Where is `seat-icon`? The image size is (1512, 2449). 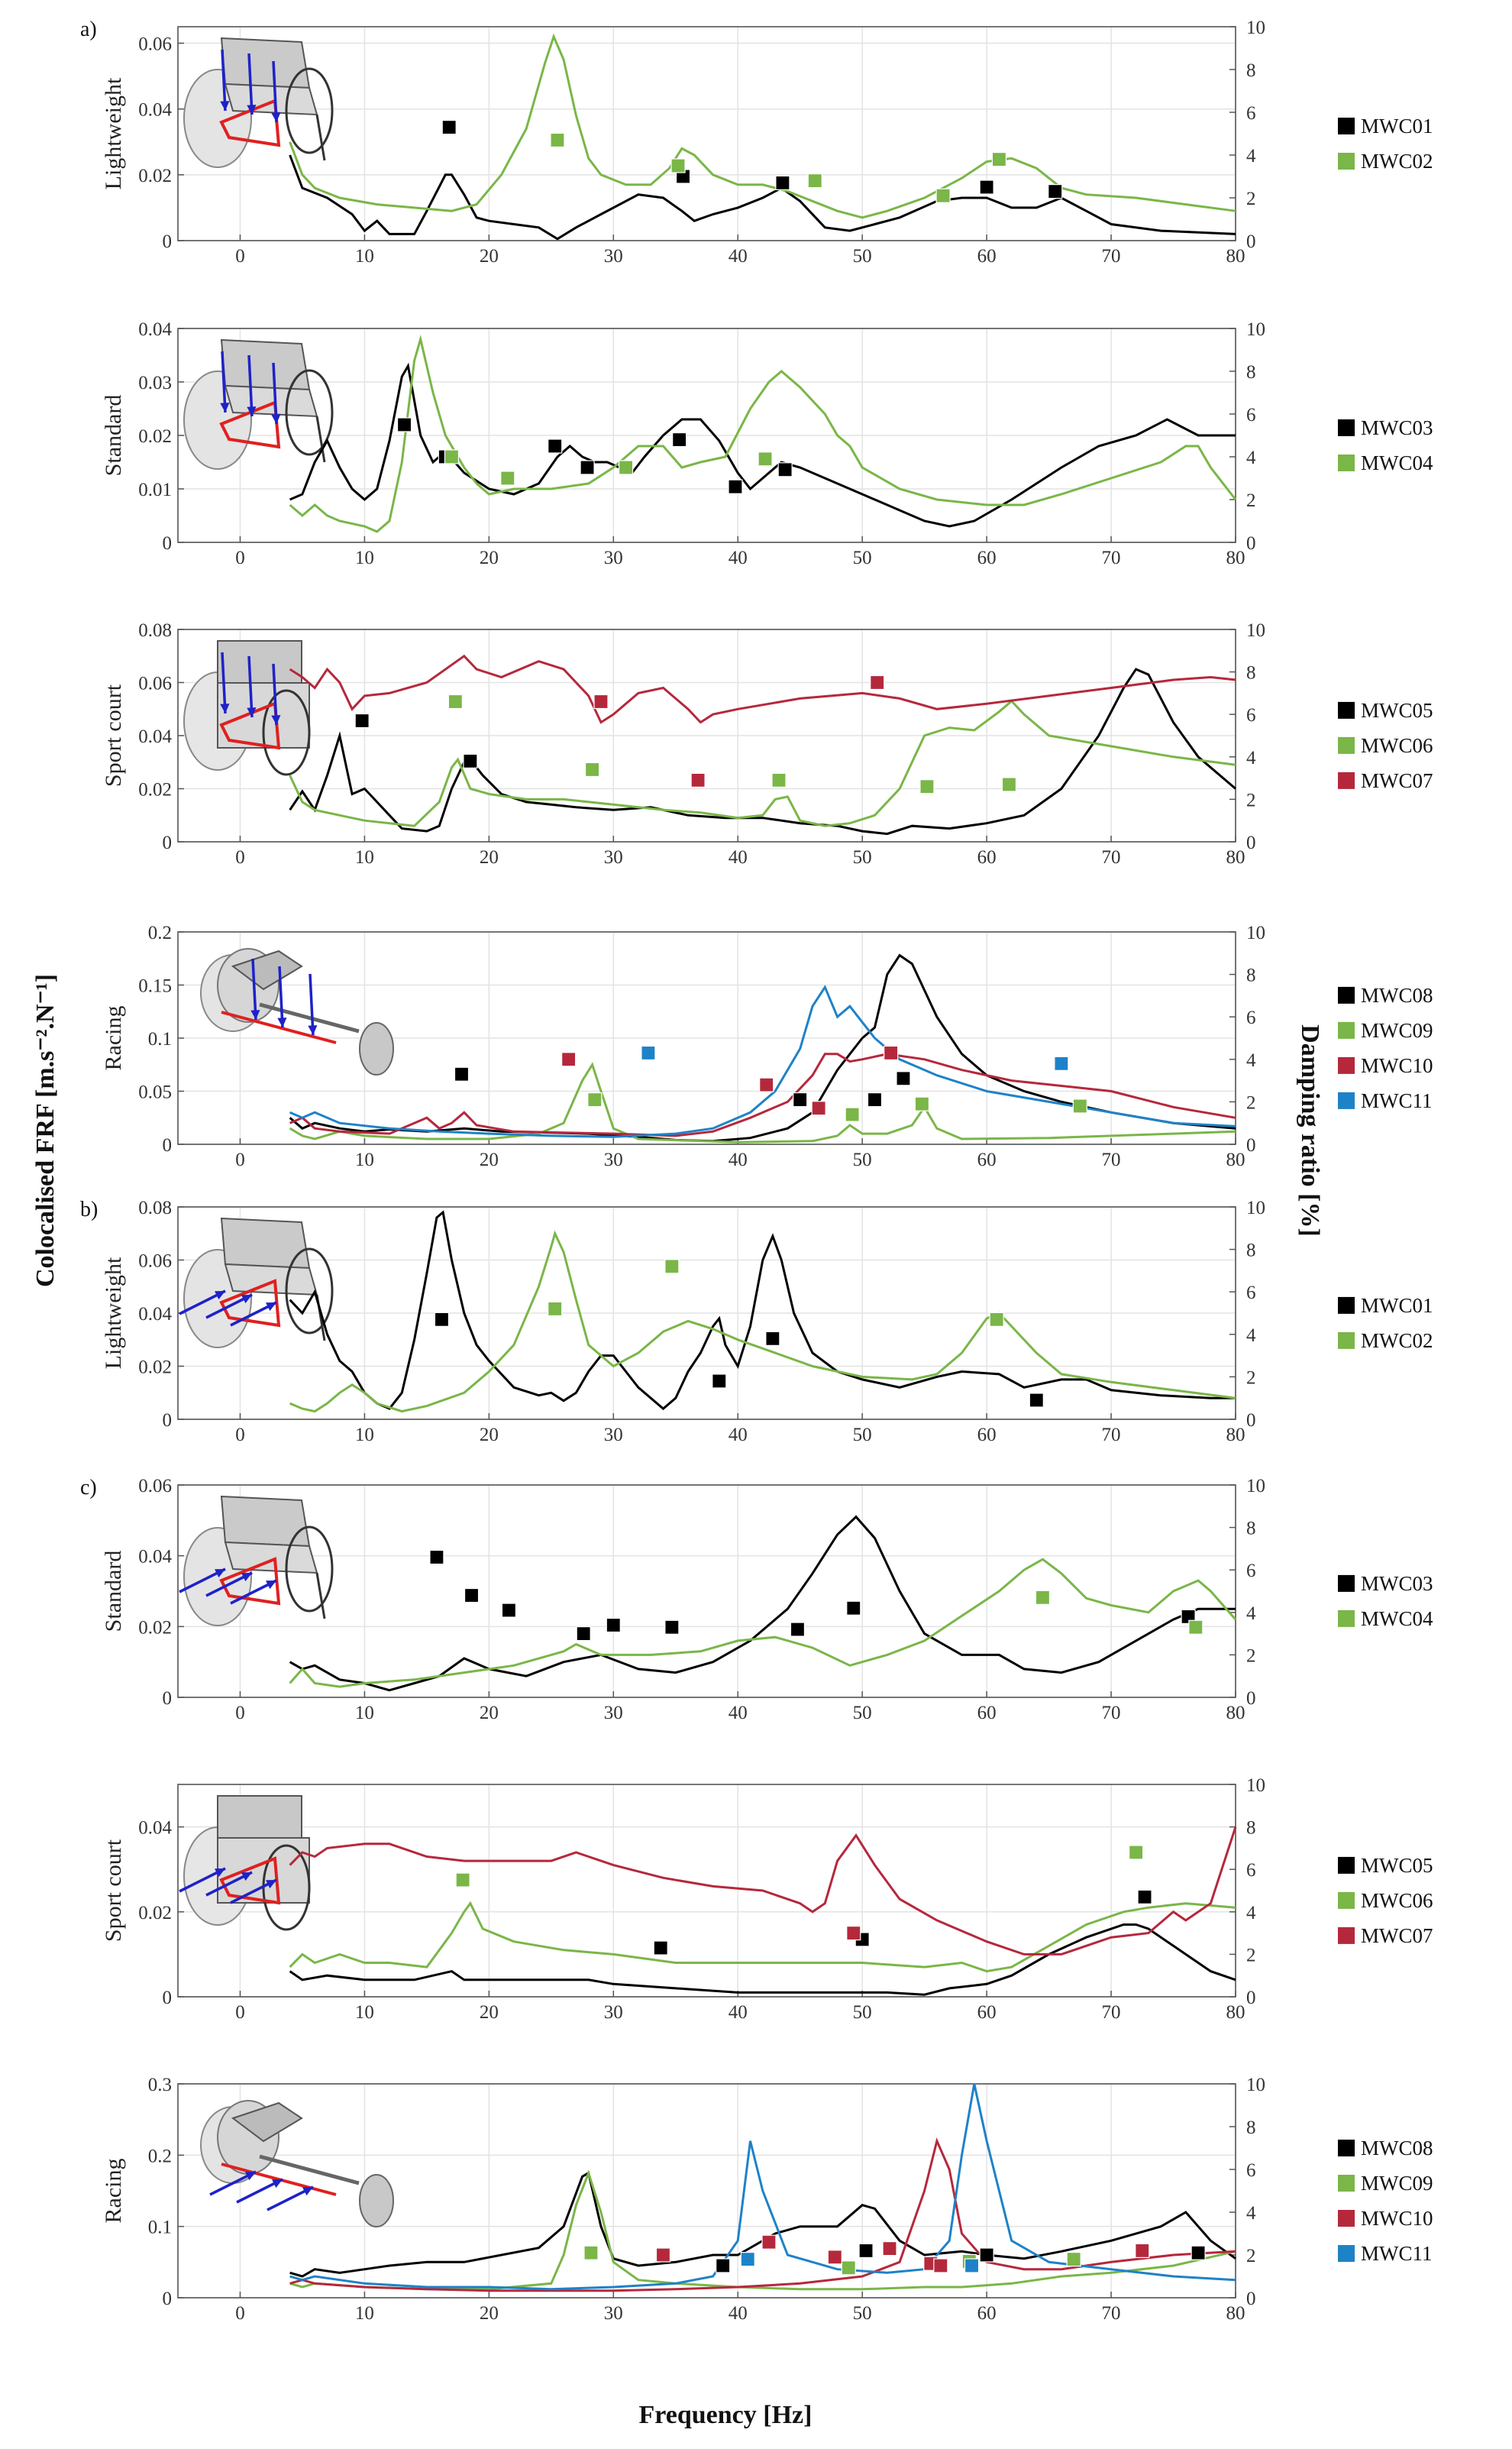
seat-icon is located at coordinates (271, 401).